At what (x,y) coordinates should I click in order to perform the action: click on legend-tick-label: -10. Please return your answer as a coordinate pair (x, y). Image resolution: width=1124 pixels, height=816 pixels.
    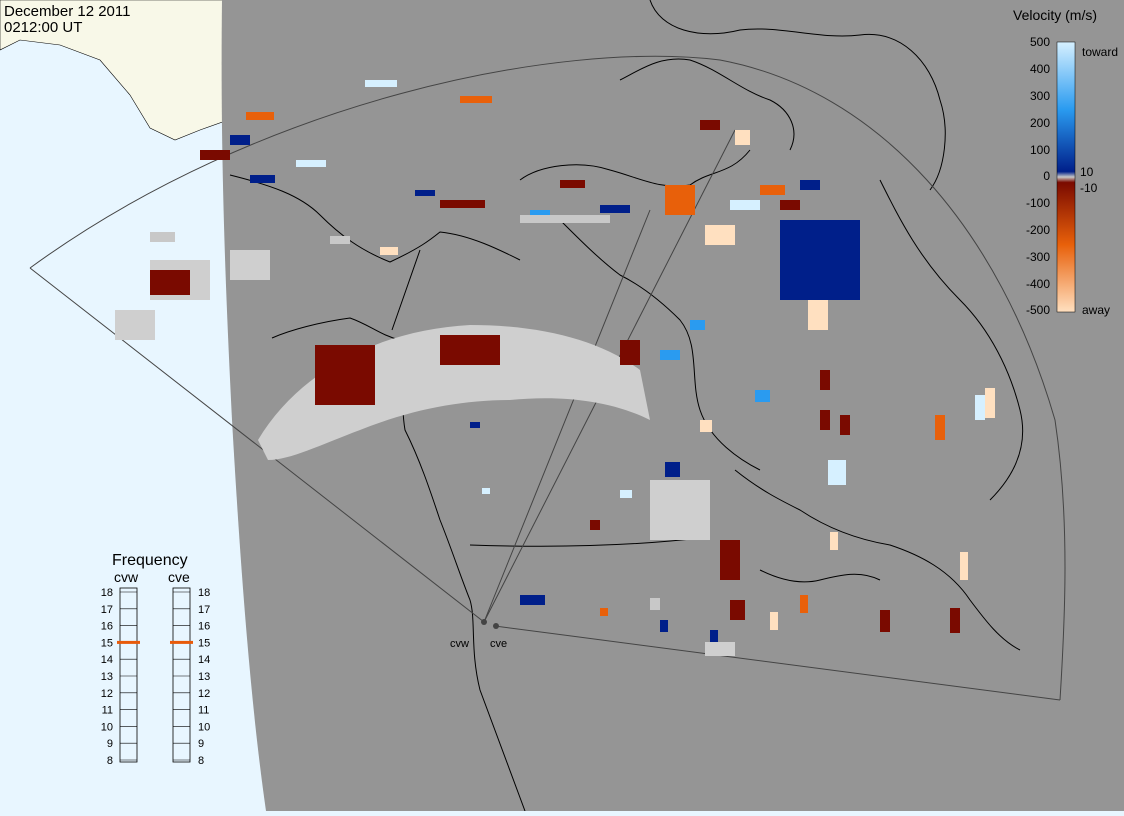
    Looking at the image, I should click on (1089, 188).